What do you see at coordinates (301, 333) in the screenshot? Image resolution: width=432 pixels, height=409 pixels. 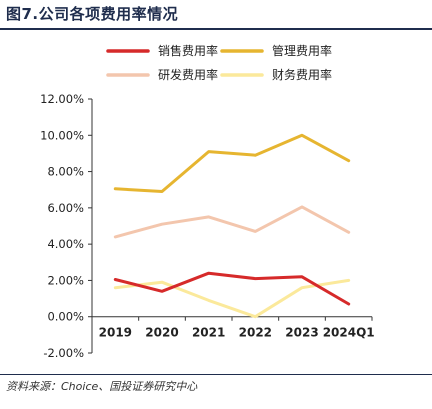 I see `x-tick-label: 2023` at bounding box center [301, 333].